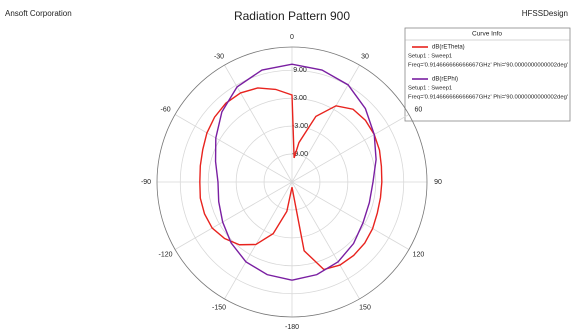 The height and width of the screenshot is (329, 572). I want to click on theta-tick-label: 120, so click(419, 254).